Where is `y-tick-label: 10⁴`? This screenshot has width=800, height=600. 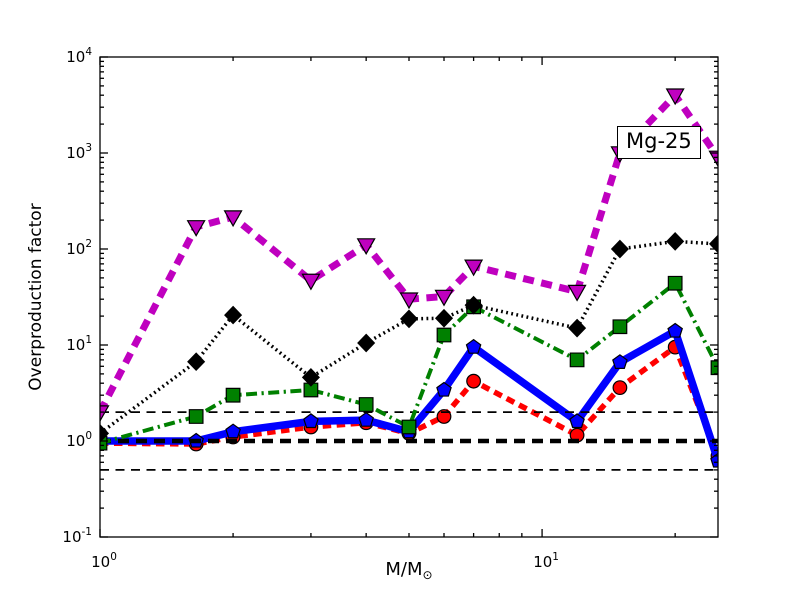 y-tick-label: 10⁴ is located at coordinates (79, 56).